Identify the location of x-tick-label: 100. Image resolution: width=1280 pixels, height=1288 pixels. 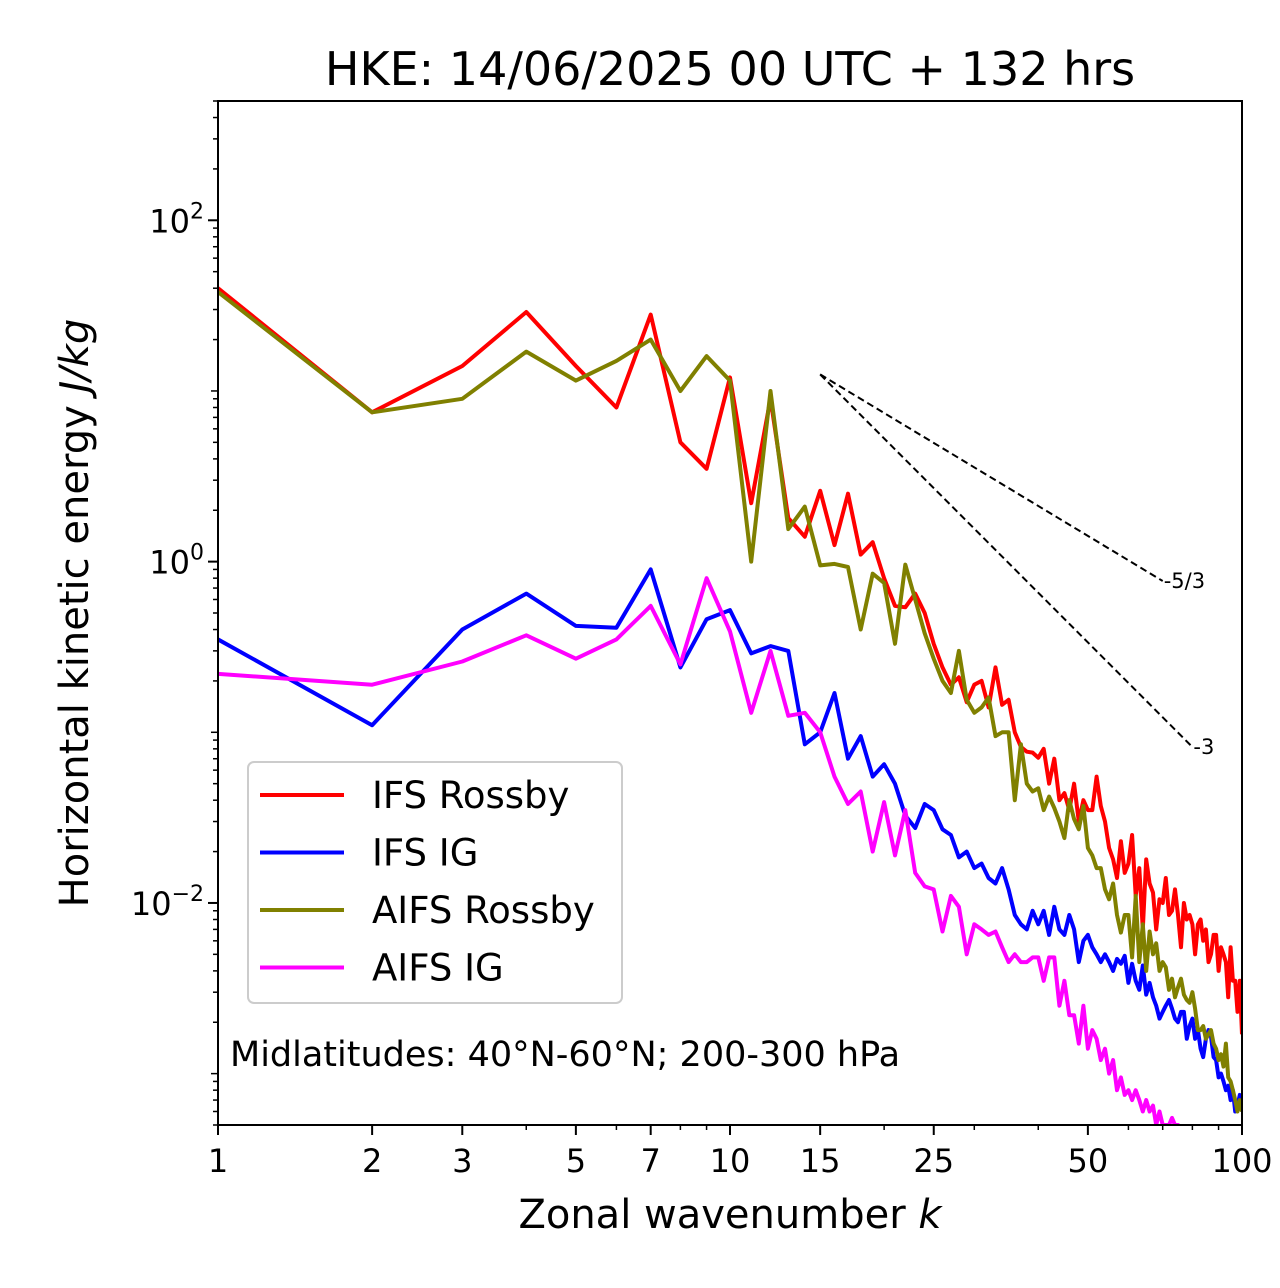
(1241, 1161).